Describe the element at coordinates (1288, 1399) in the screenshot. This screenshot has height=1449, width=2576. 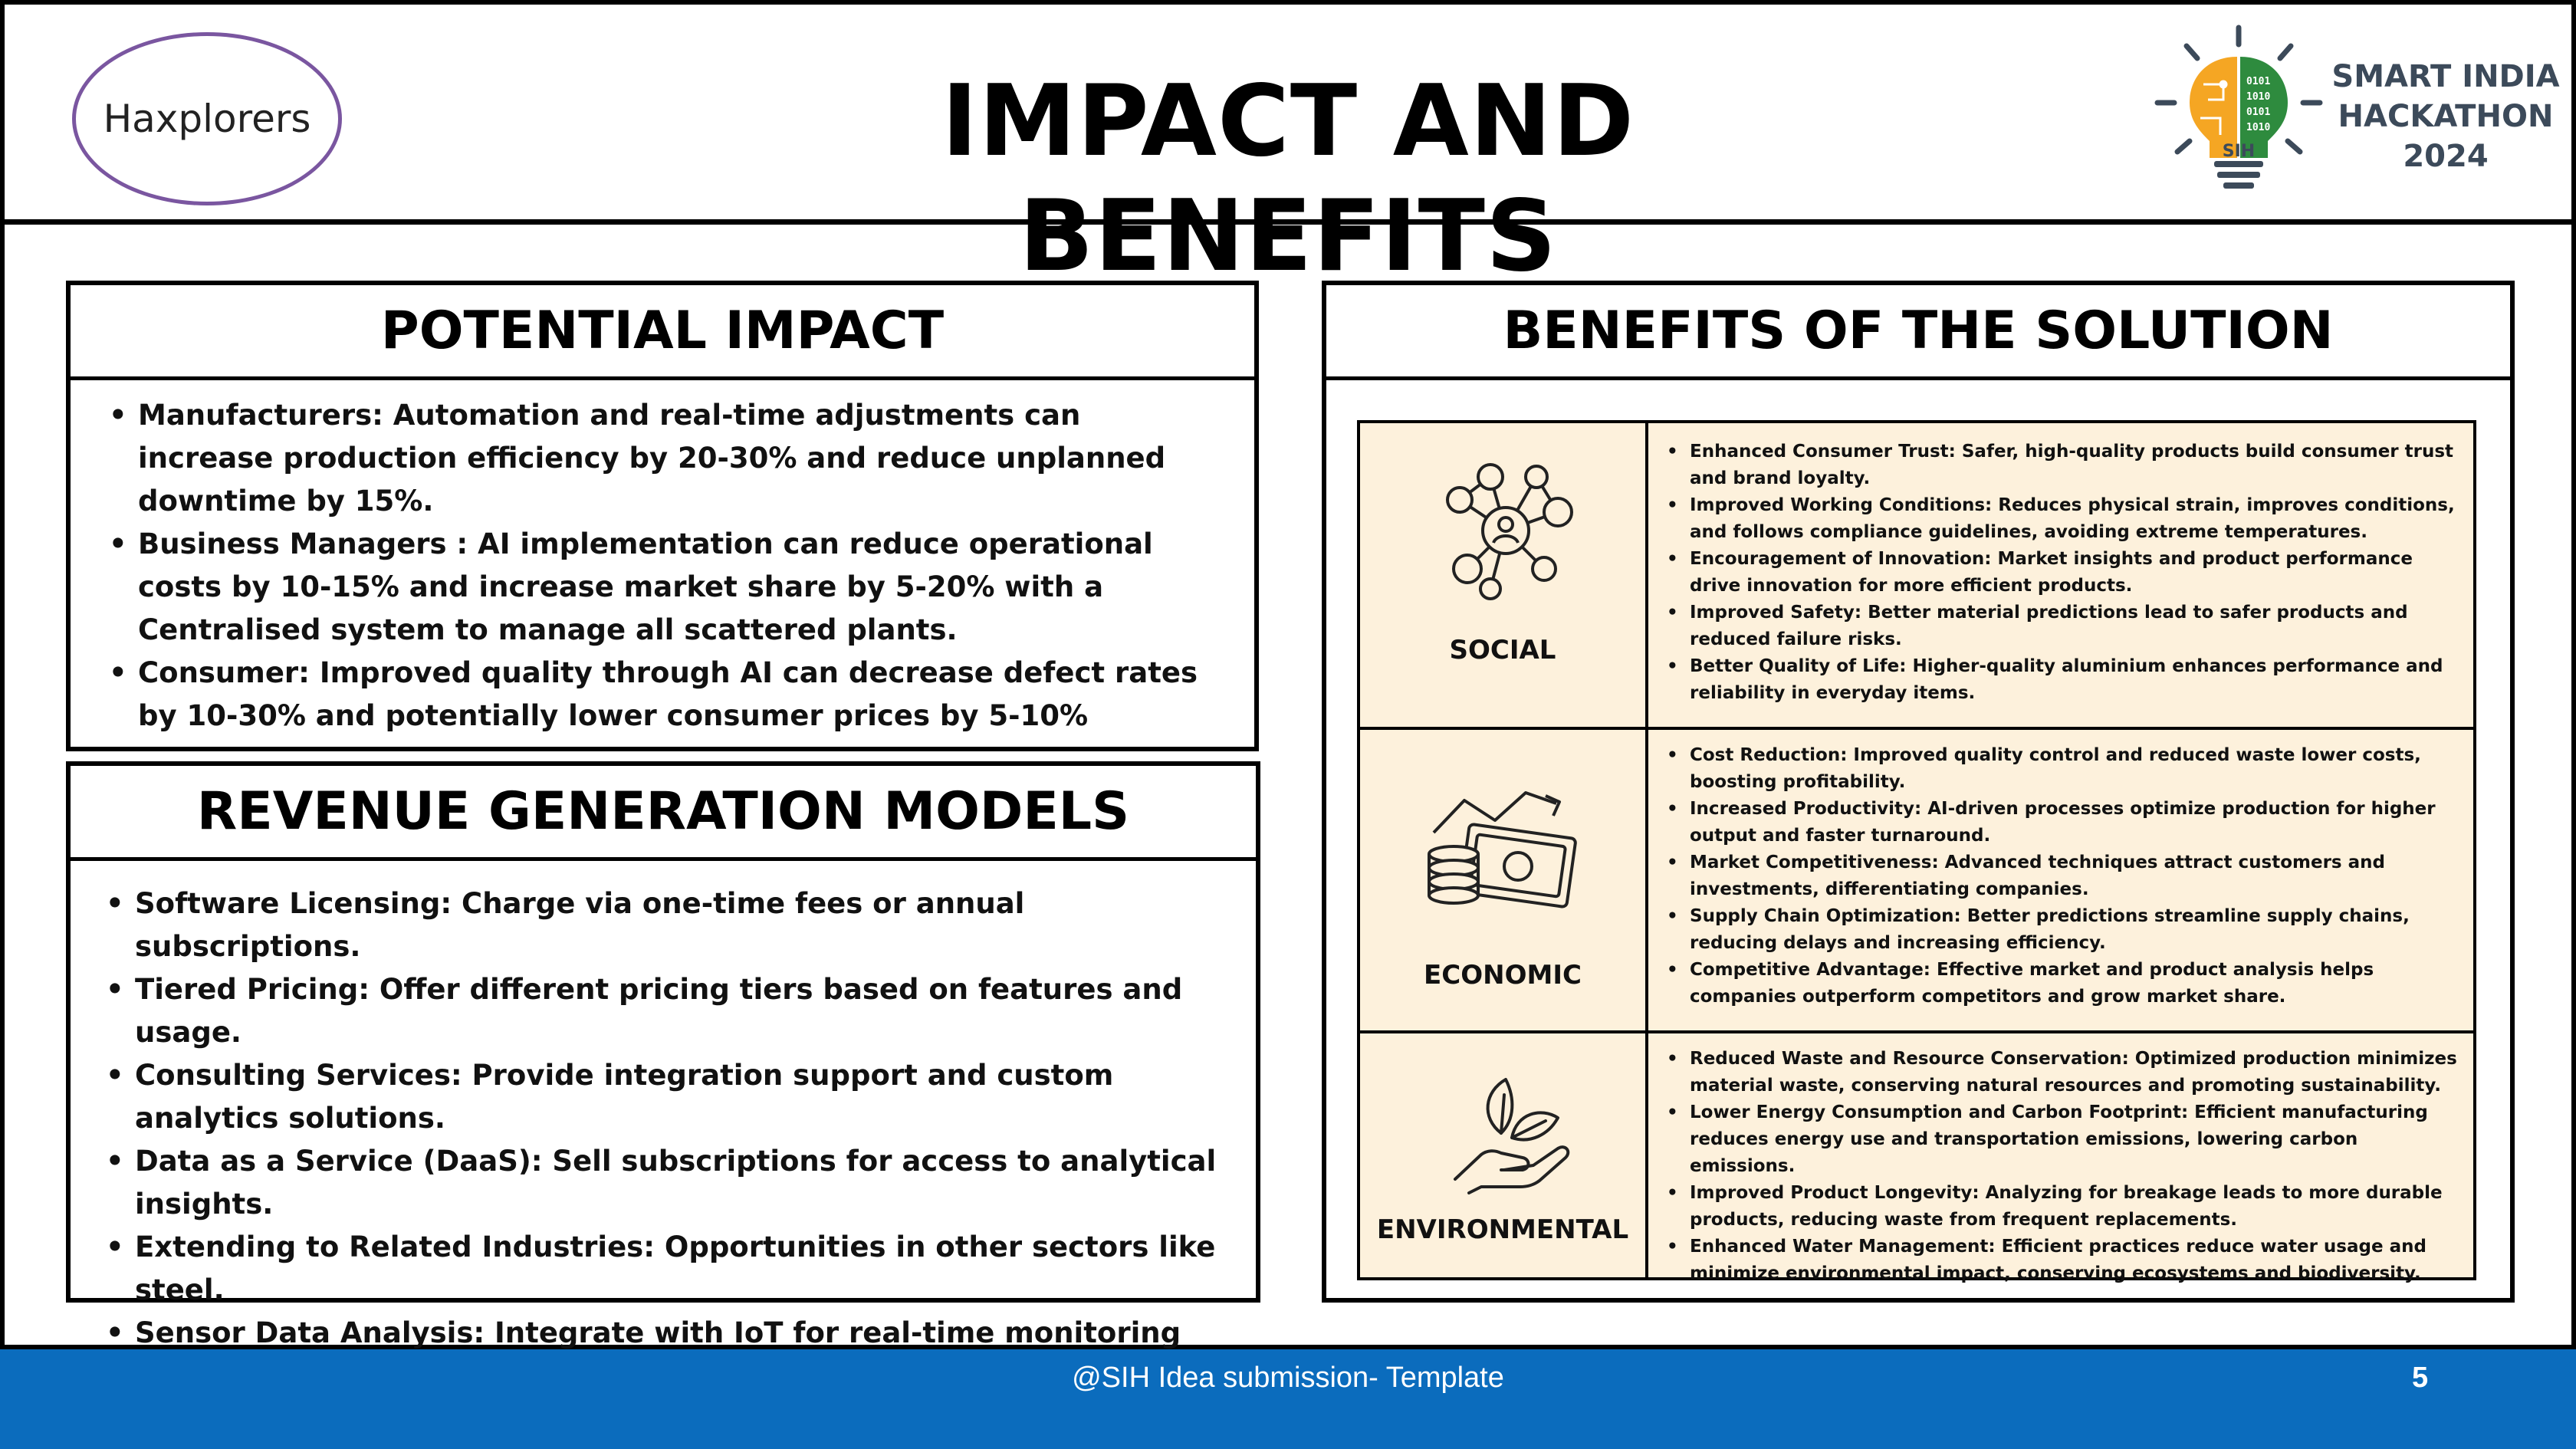
I see `footer-bar: @SIH Idea submission- Template 5` at that location.